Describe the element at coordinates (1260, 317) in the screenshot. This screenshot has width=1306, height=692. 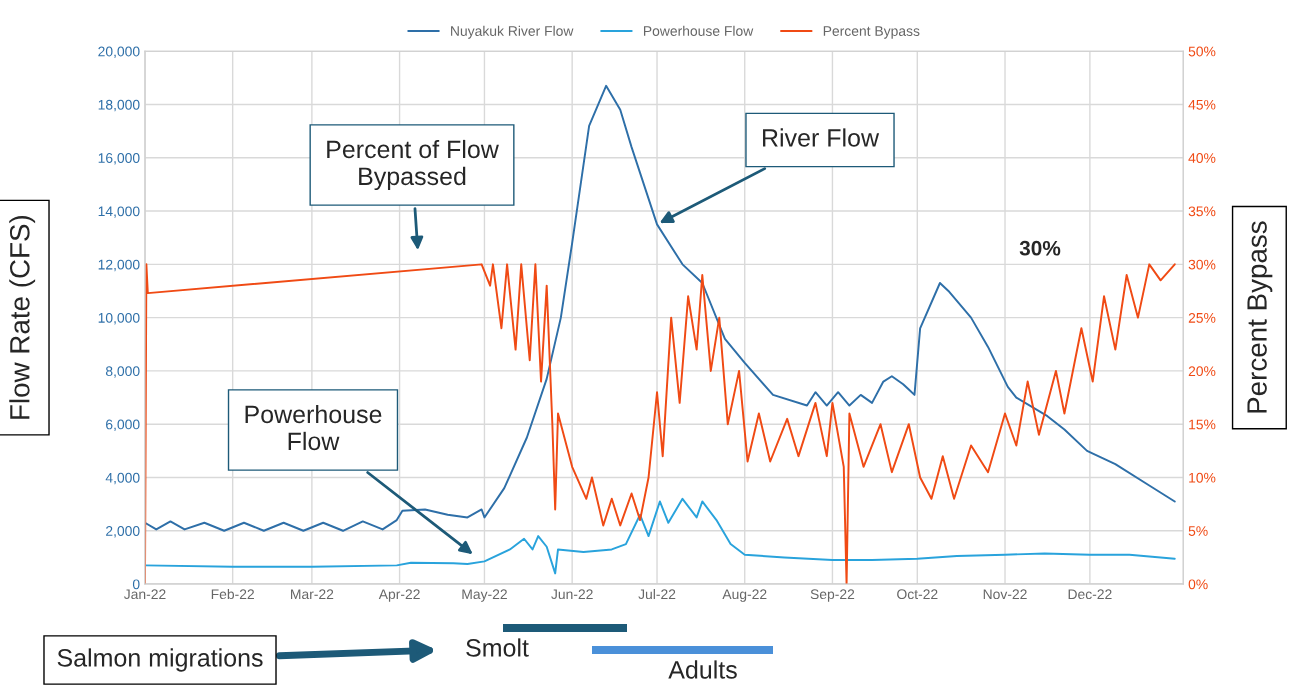
I see `y2-axis-title: Percent Bypass` at that location.